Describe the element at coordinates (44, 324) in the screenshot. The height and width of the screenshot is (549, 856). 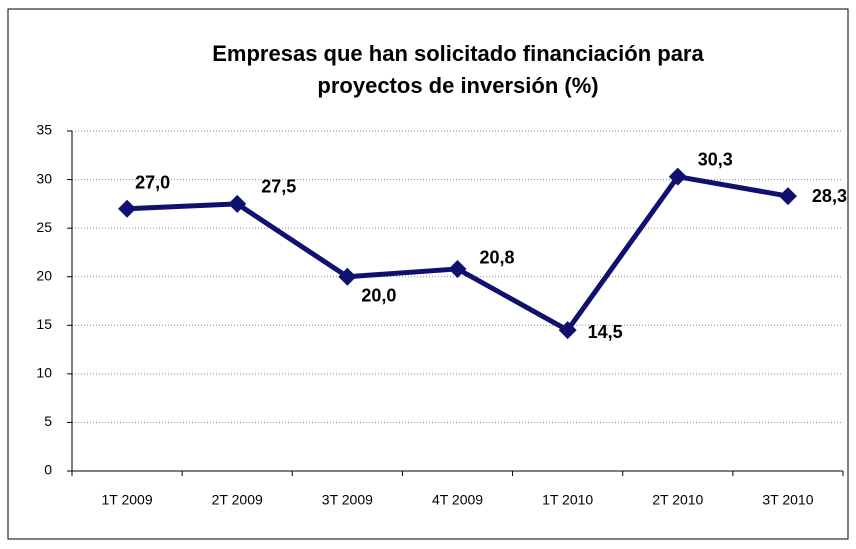
I see `y-tick-label: 15` at that location.